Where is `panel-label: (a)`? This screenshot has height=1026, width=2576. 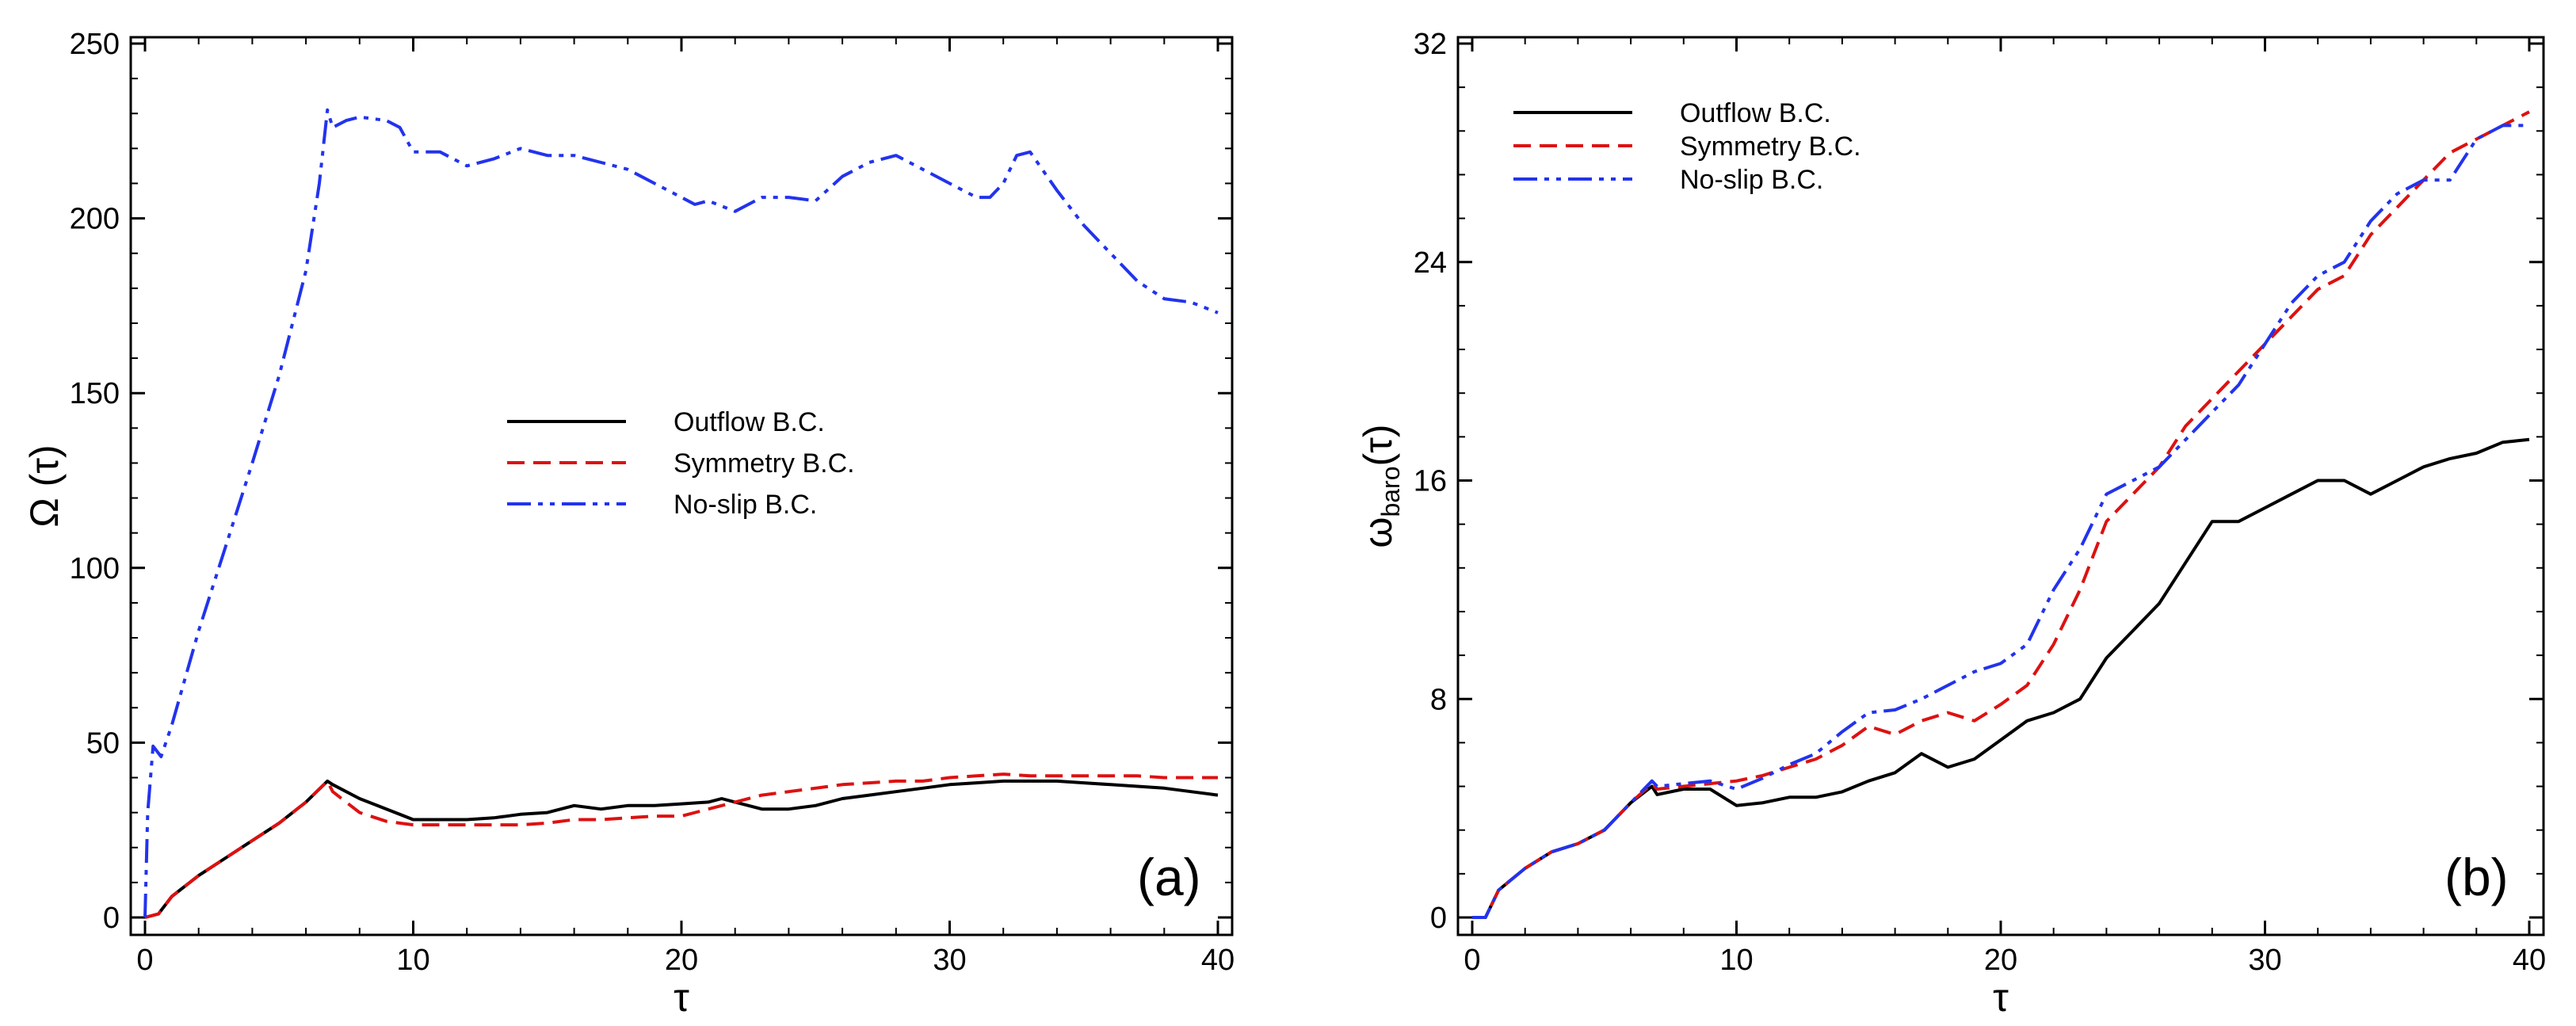
panel-label: (a) is located at coordinates (1169, 877).